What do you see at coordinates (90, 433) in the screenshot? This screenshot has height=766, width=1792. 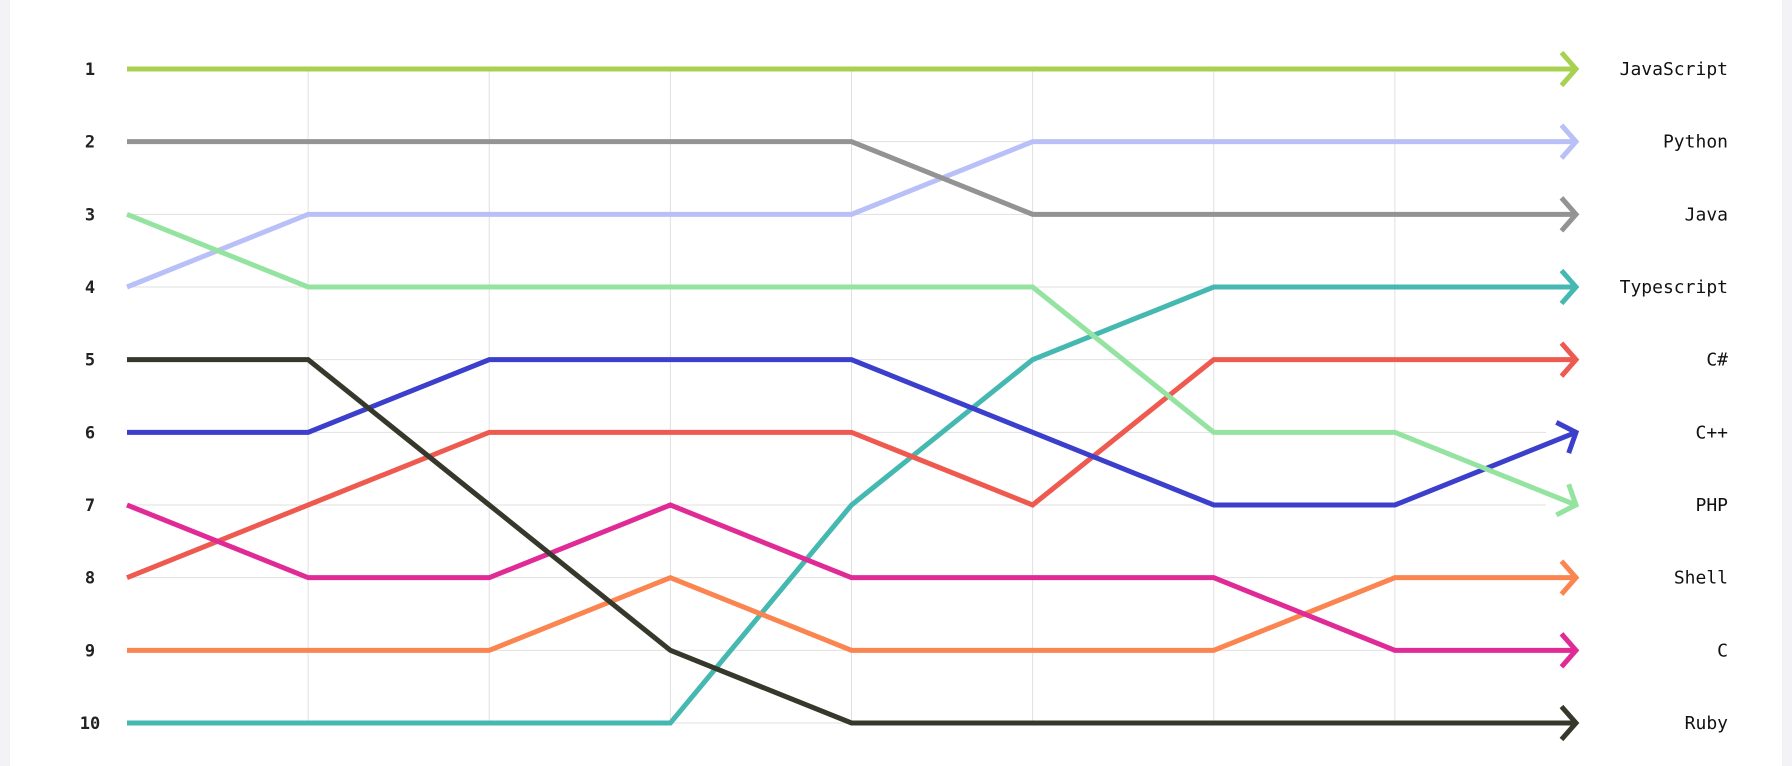 I see `rank-tick-label: 6` at bounding box center [90, 433].